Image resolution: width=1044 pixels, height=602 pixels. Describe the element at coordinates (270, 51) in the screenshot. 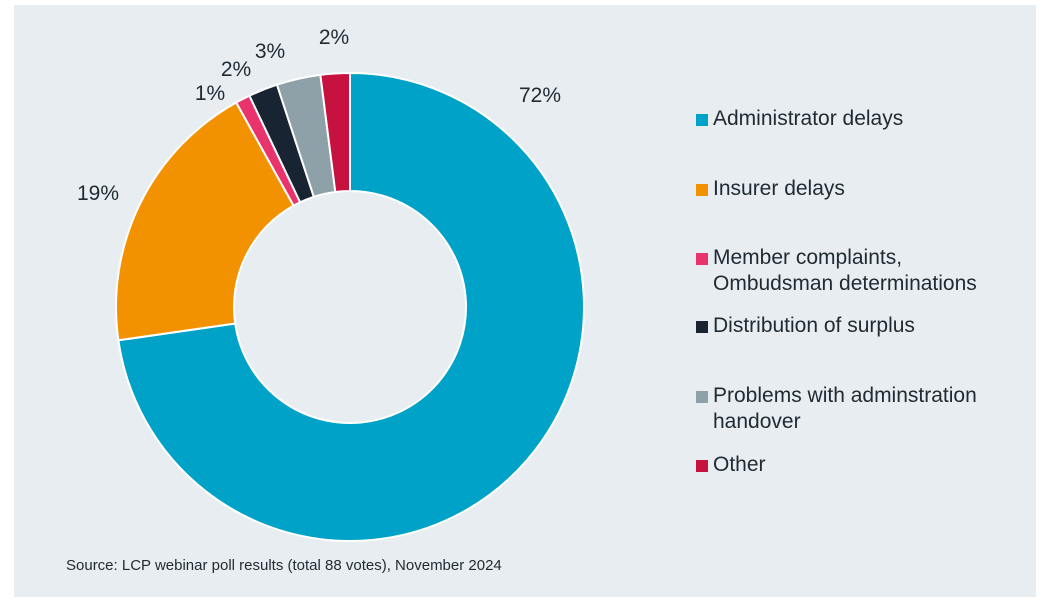

I see `data-label-4: 3%` at that location.